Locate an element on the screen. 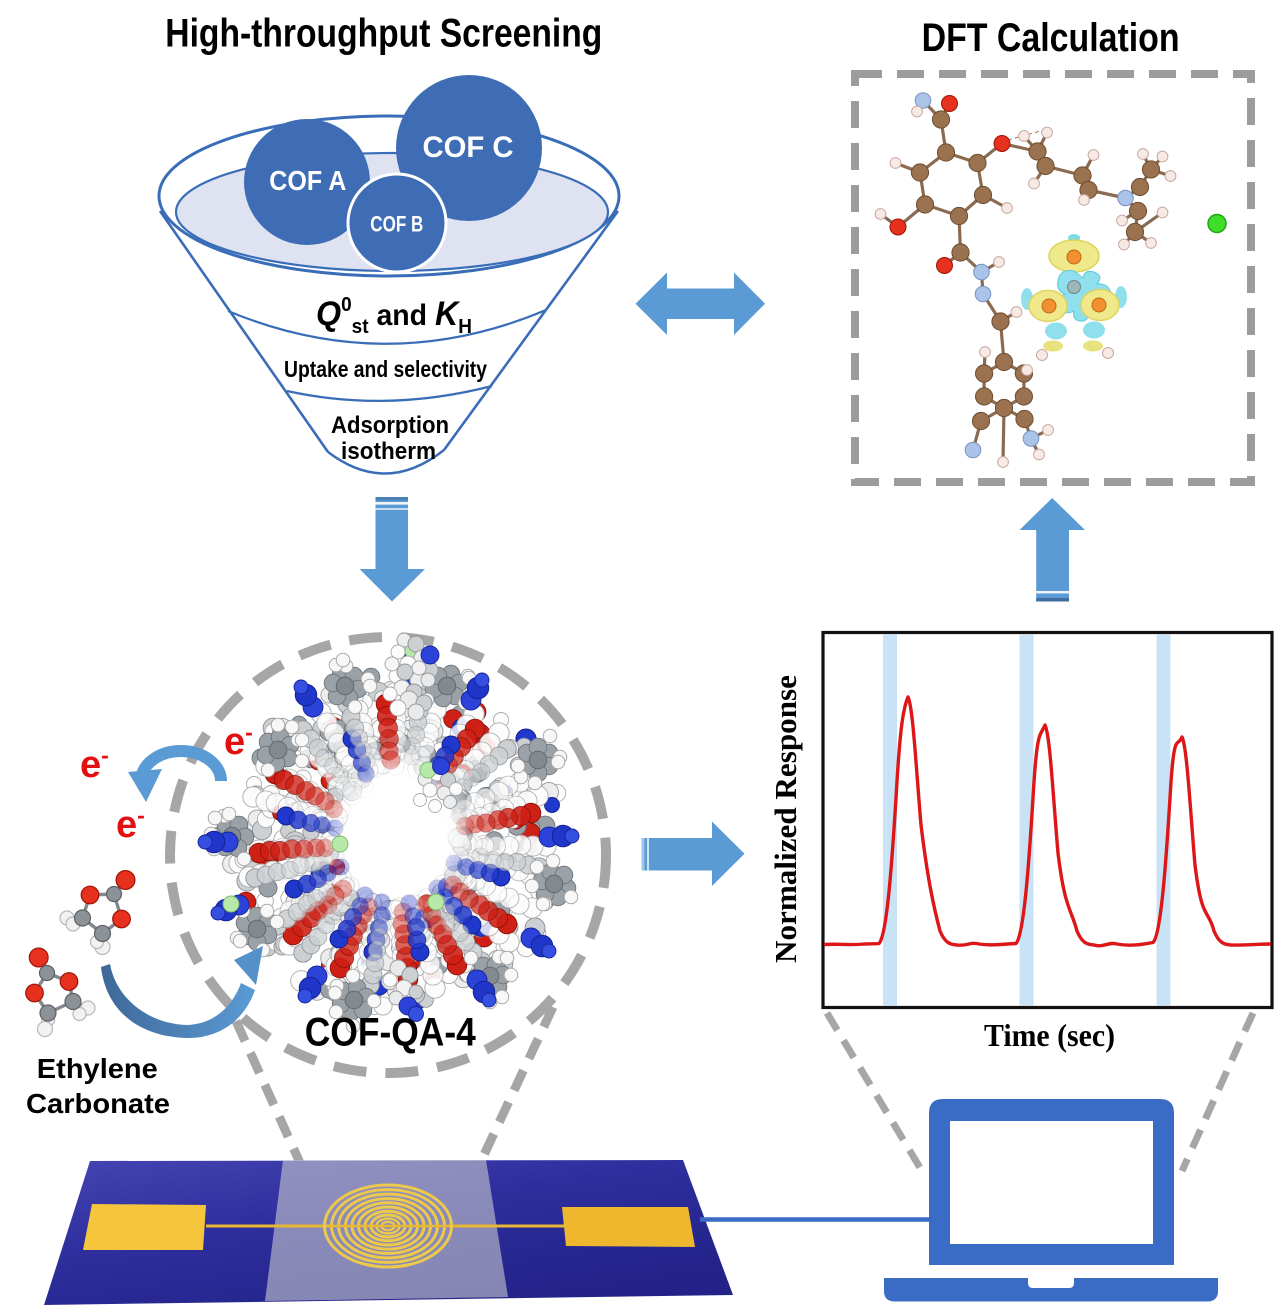 Image resolution: width=1280 pixels, height=1314 pixels. svg-text: Time (sec) is located at coordinates (1049, 1035).